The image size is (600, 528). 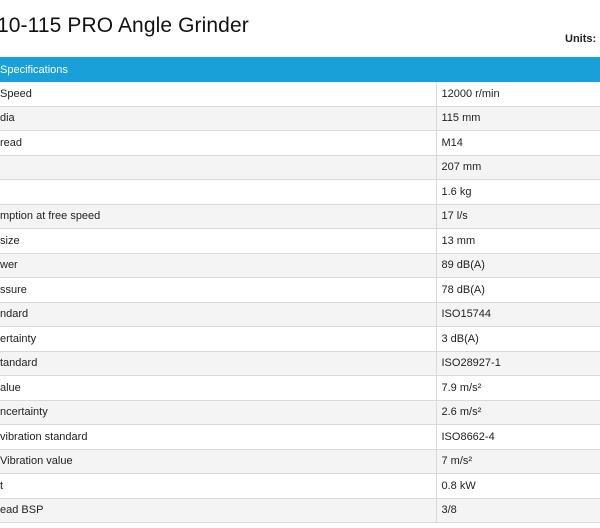 What do you see at coordinates (518, 167) in the screenshot?
I see `spec-value: 207 mm` at bounding box center [518, 167].